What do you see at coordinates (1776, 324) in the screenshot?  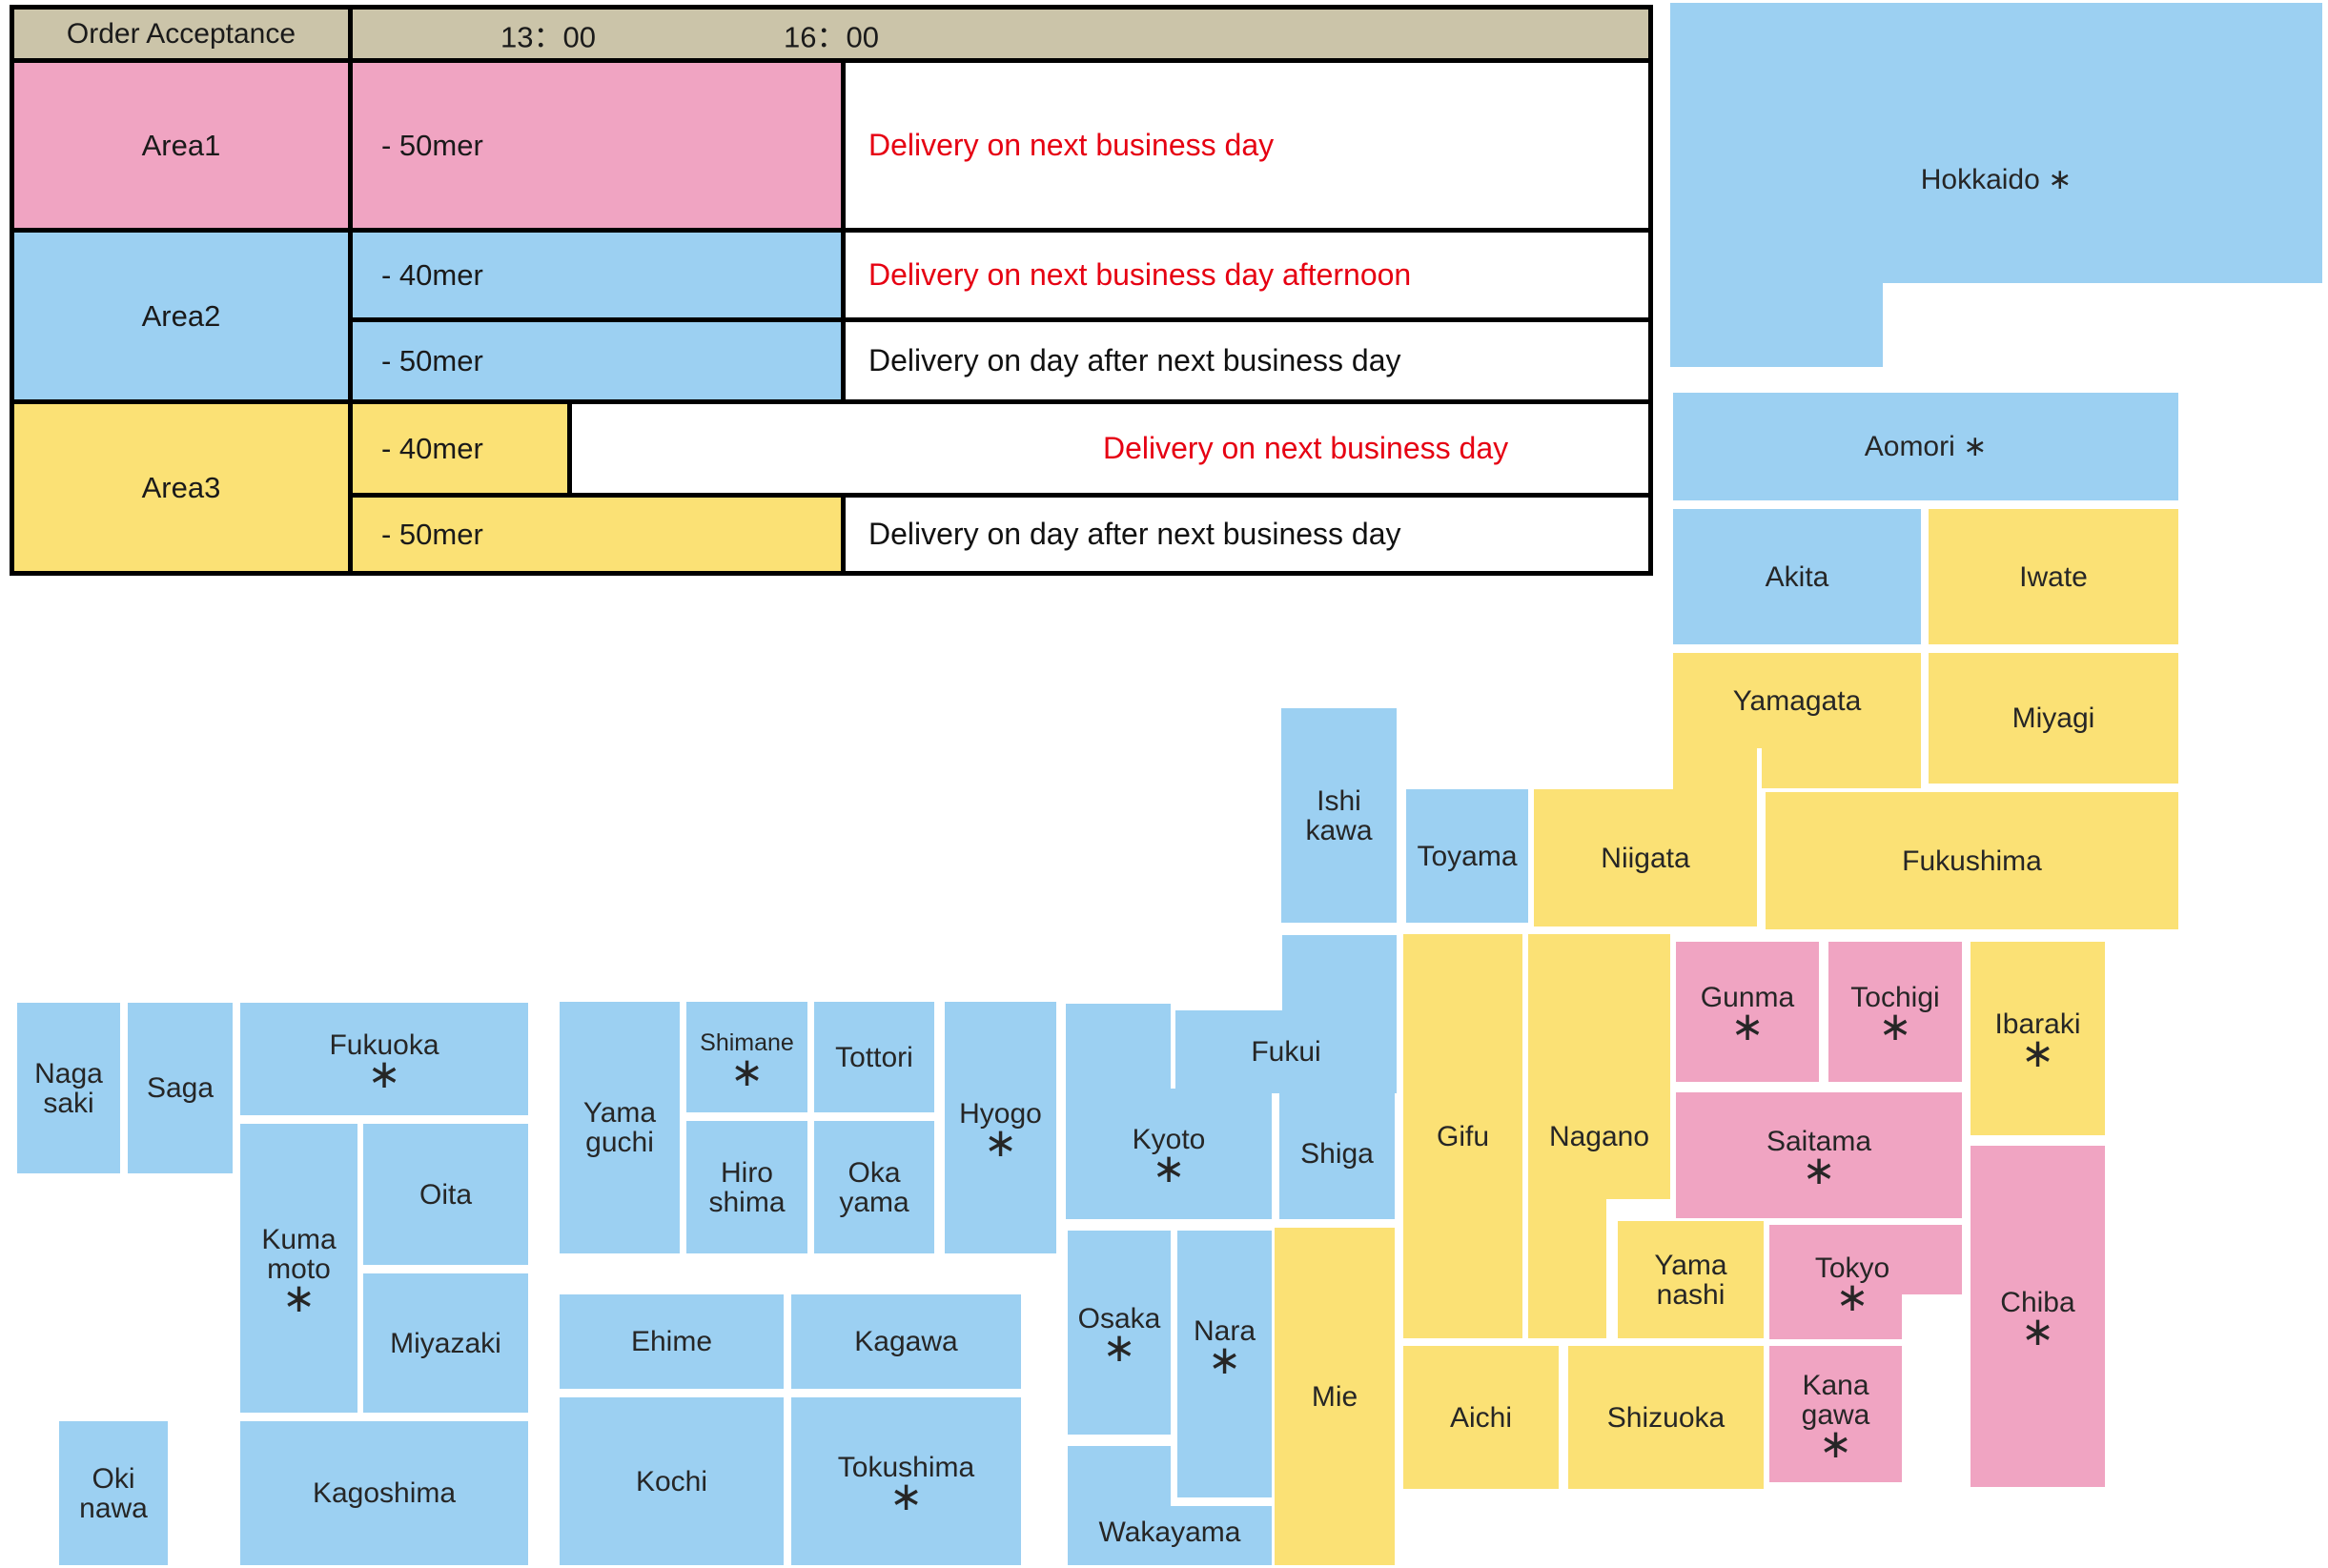 I see `prefecture-hokkaido-part2` at bounding box center [1776, 324].